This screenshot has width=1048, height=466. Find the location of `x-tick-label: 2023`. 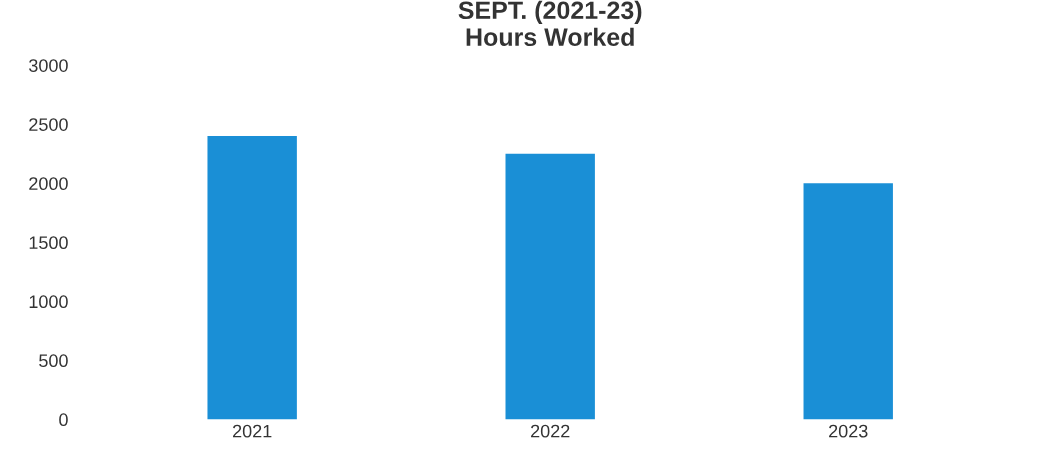

x-tick-label: 2023 is located at coordinates (848, 431).